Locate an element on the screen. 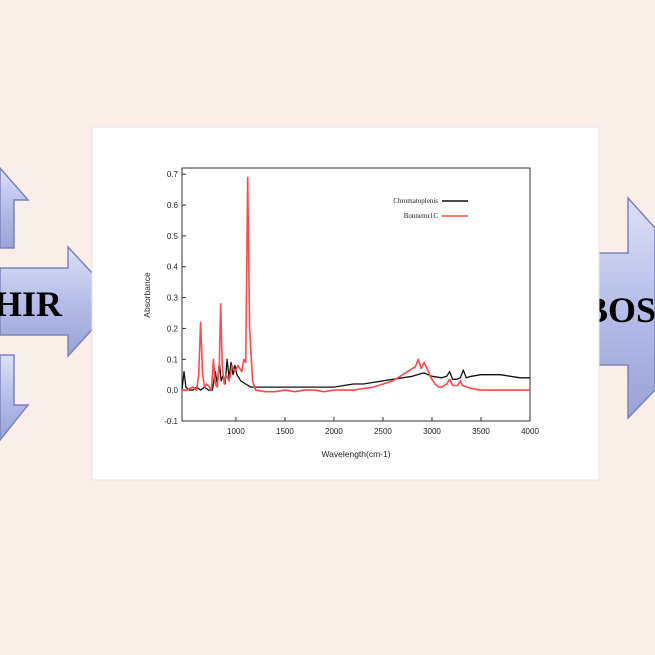  x-tick-label: 1000 is located at coordinates (236, 431).